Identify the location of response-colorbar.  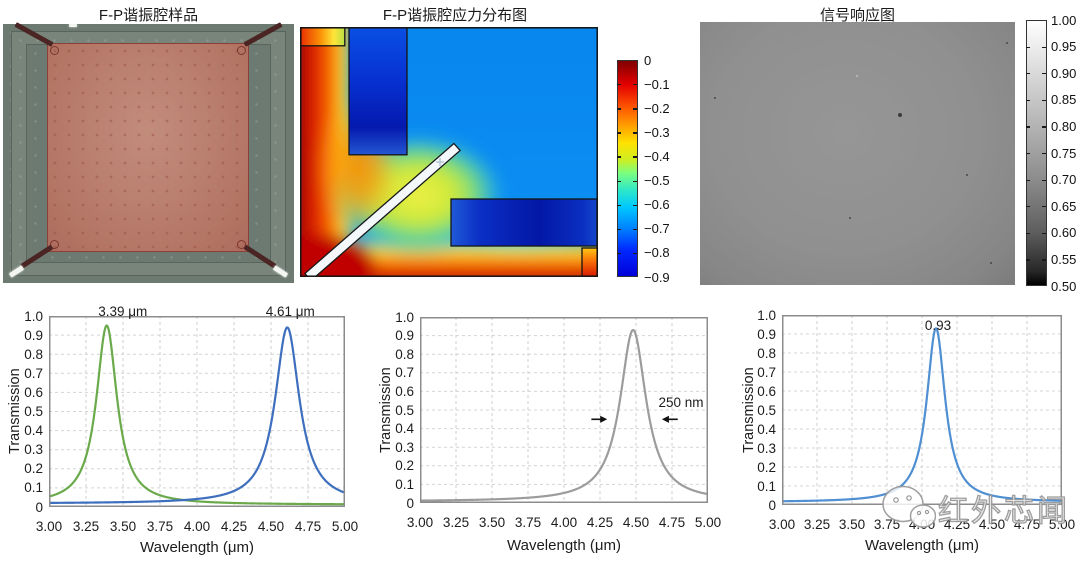
(1036, 153).